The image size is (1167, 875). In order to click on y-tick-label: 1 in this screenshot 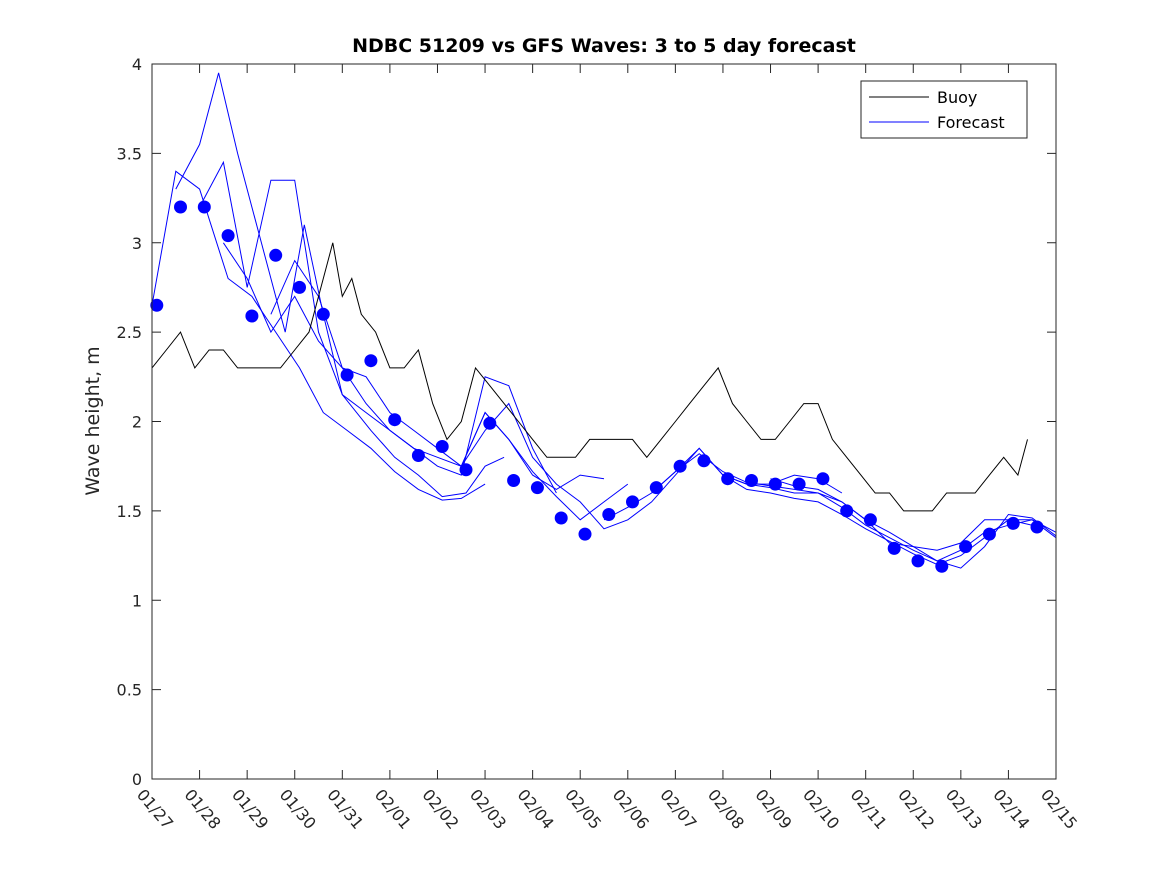, I will do `click(137, 600)`.